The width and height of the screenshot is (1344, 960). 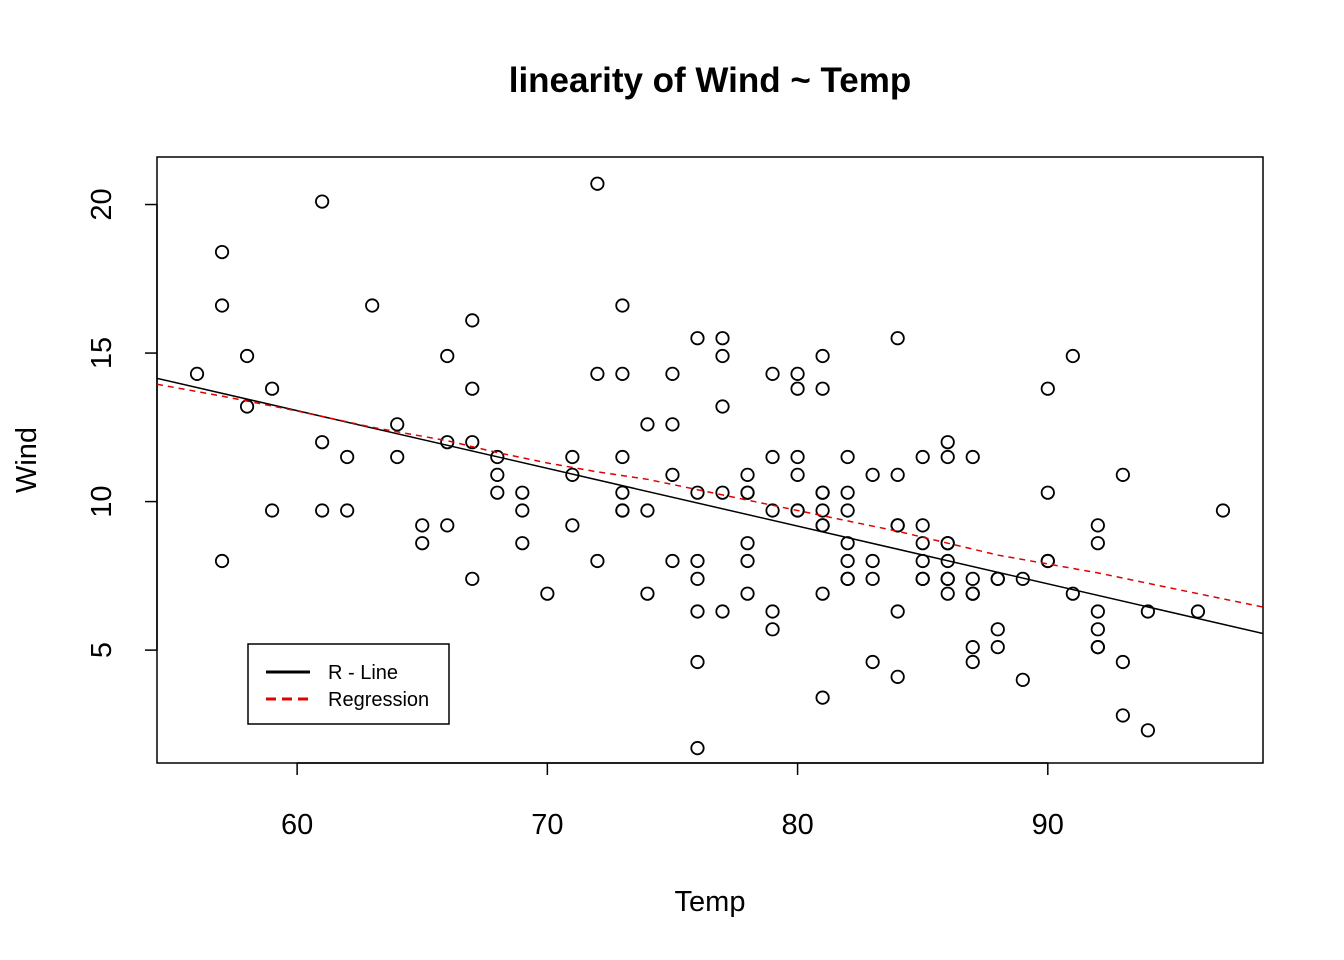 What do you see at coordinates (27, 460) in the screenshot?
I see `y-axis-label: Wind` at bounding box center [27, 460].